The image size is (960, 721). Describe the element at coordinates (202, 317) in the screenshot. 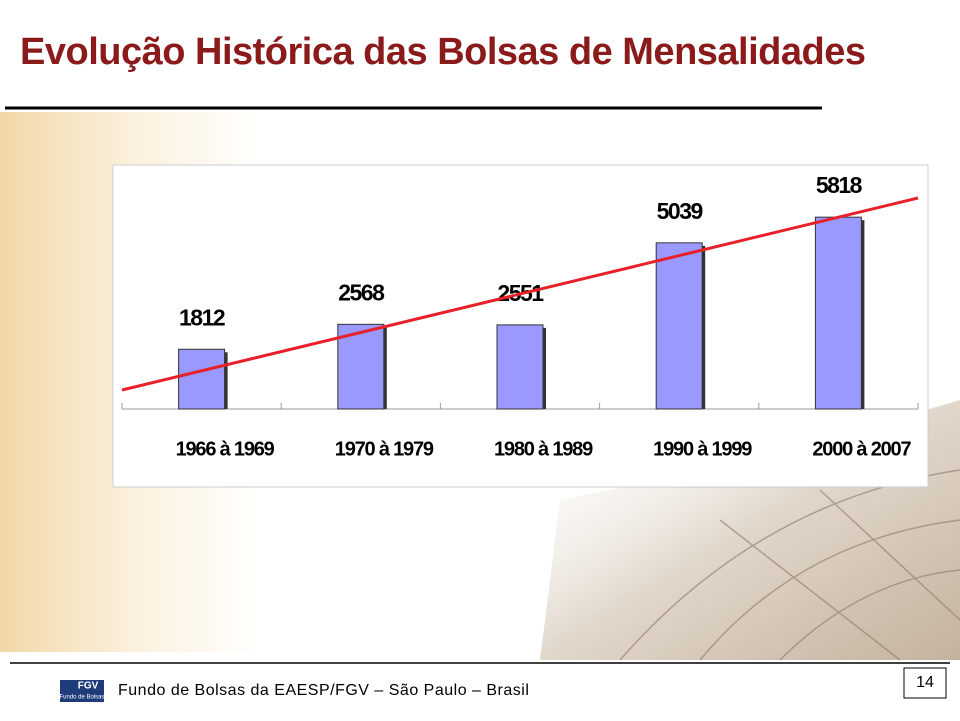

I see `data-label: 1812` at that location.